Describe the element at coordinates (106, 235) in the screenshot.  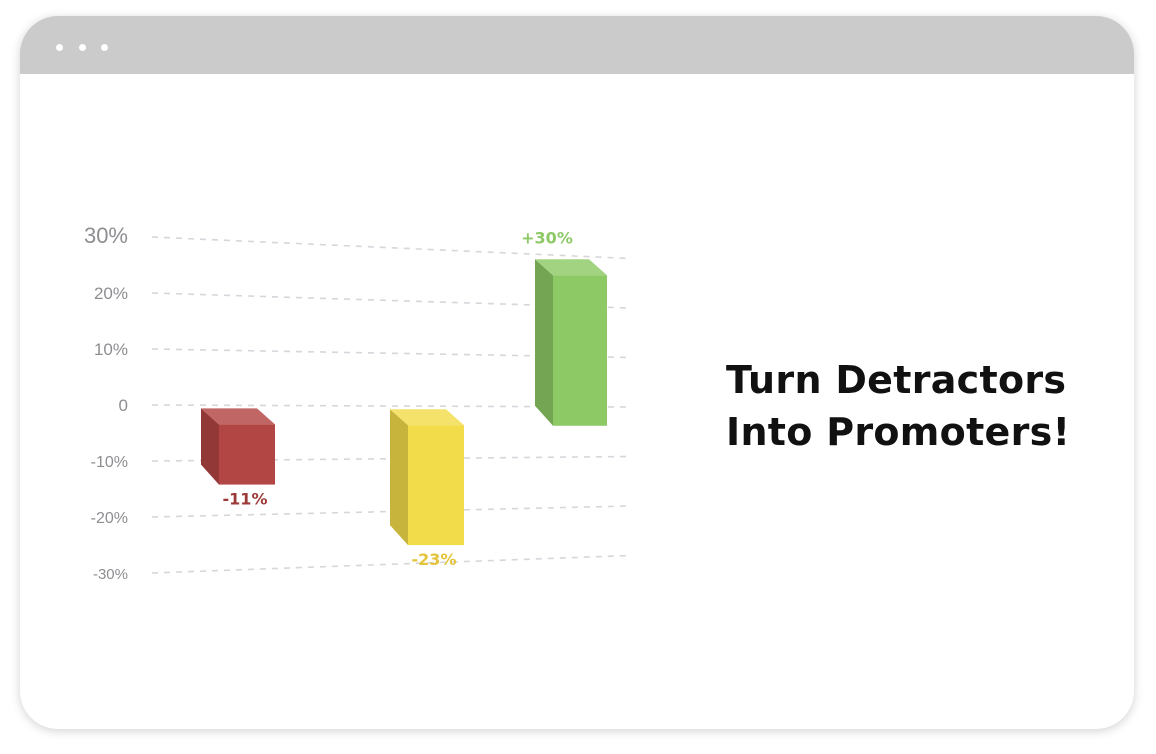
I see `y-tick-label: 30%` at that location.